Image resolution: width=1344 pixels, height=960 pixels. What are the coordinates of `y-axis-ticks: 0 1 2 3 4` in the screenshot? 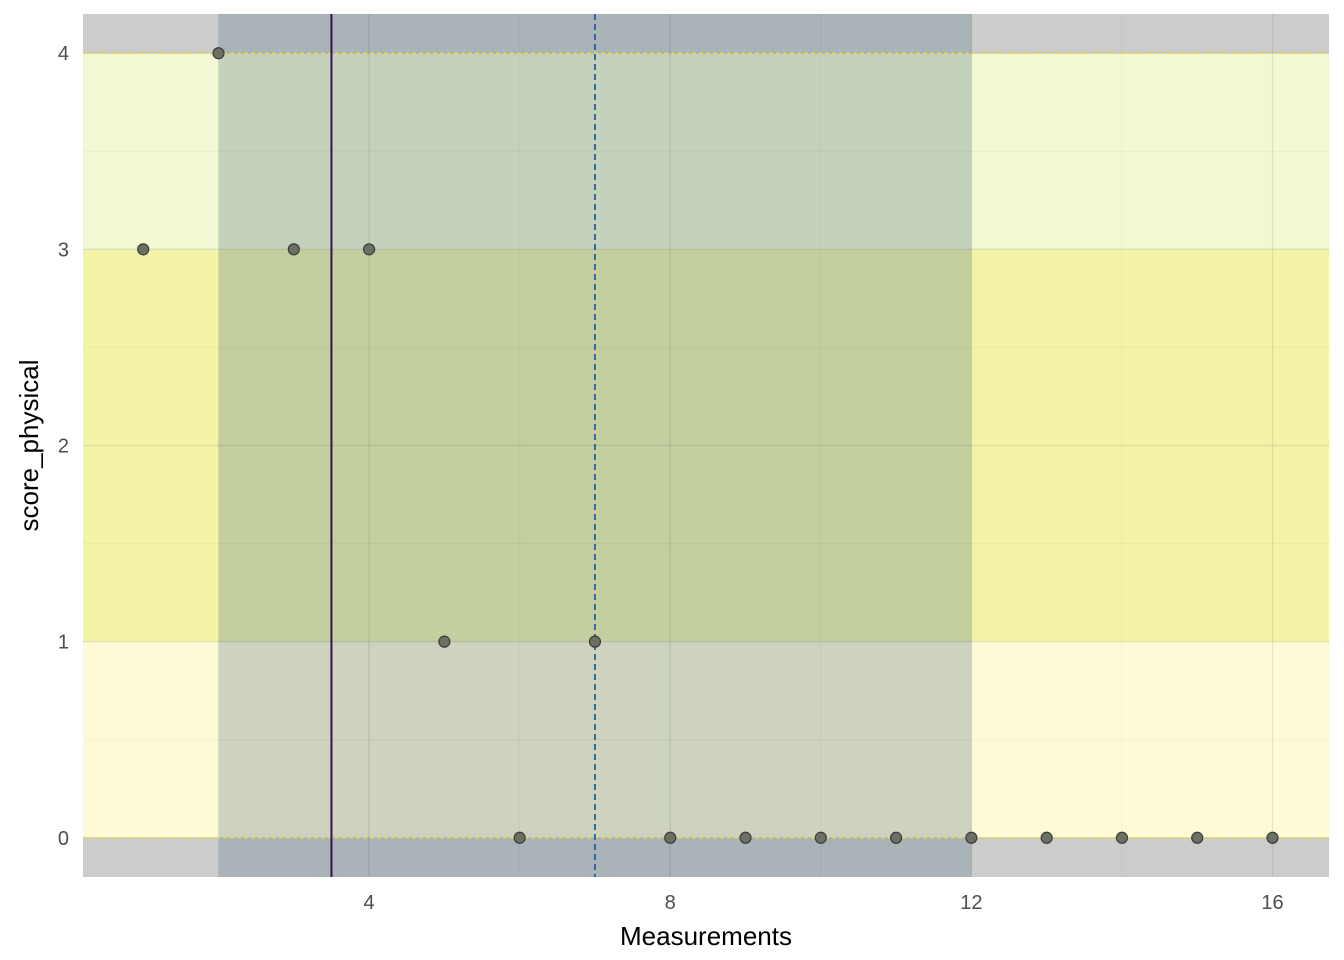 It's located at (63, 446).